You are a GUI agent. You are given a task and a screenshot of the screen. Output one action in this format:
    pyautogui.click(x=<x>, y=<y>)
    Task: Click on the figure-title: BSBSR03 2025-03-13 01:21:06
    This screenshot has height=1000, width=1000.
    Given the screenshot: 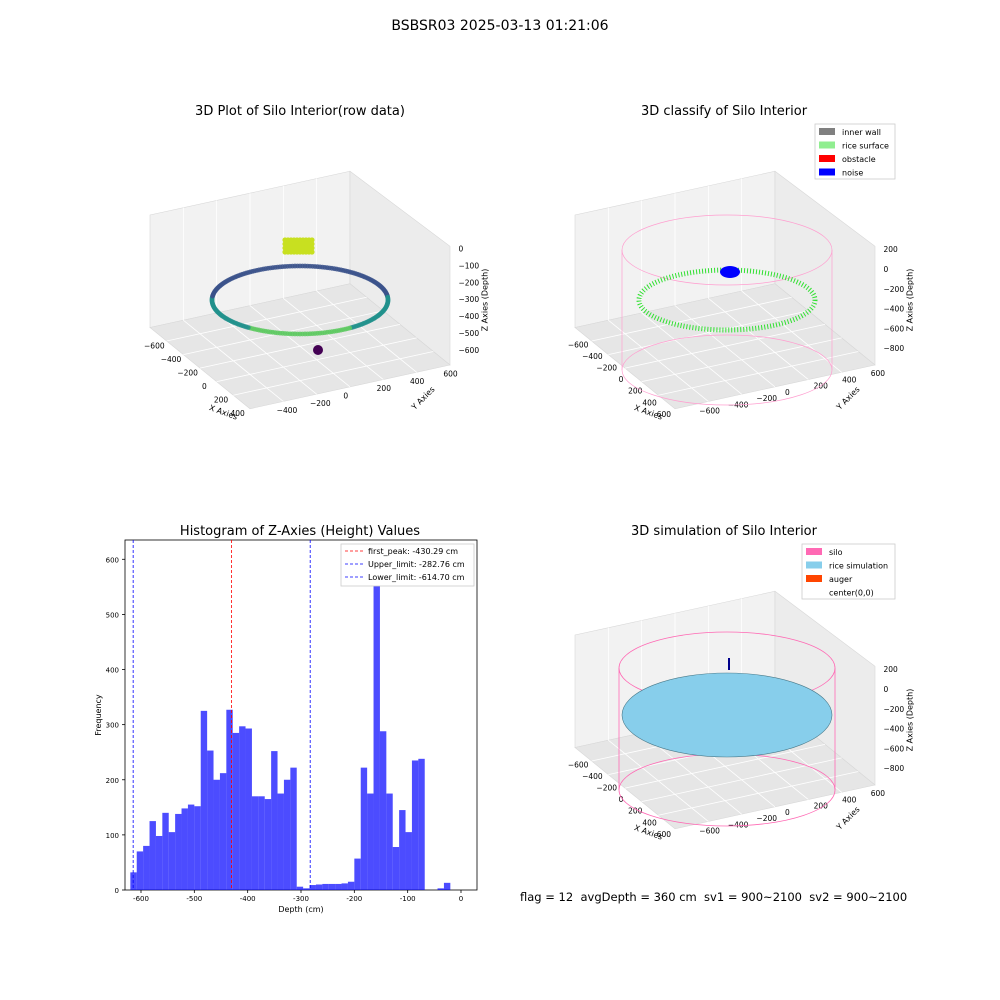 What is the action you would take?
    pyautogui.click(x=500, y=26)
    